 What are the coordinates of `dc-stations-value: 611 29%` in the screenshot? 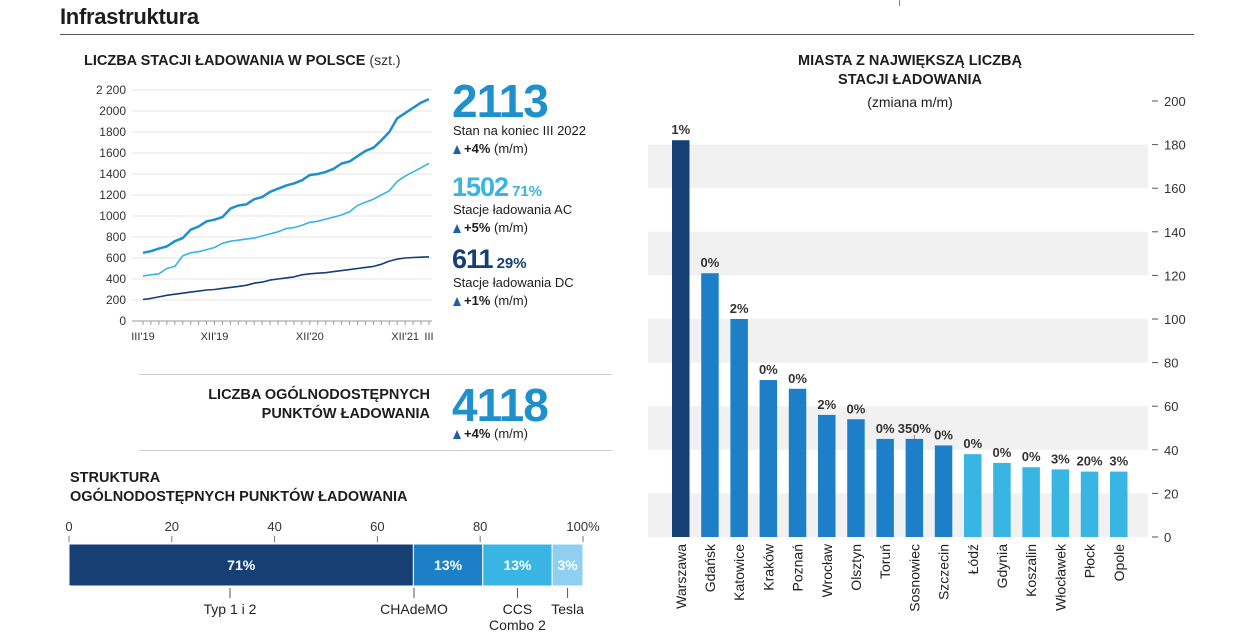 It's located at (489, 261).